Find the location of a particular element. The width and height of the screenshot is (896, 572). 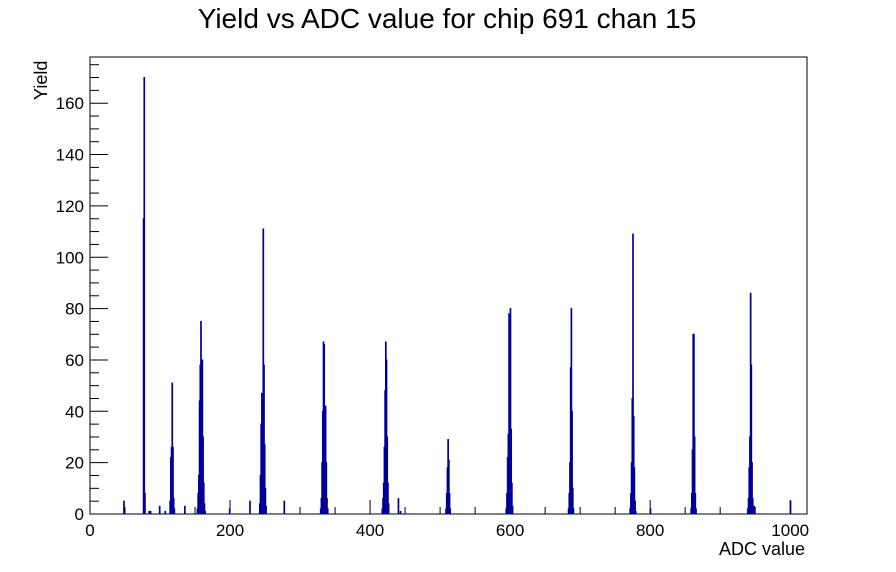

y-tick-label: 160 is located at coordinates (70, 103).